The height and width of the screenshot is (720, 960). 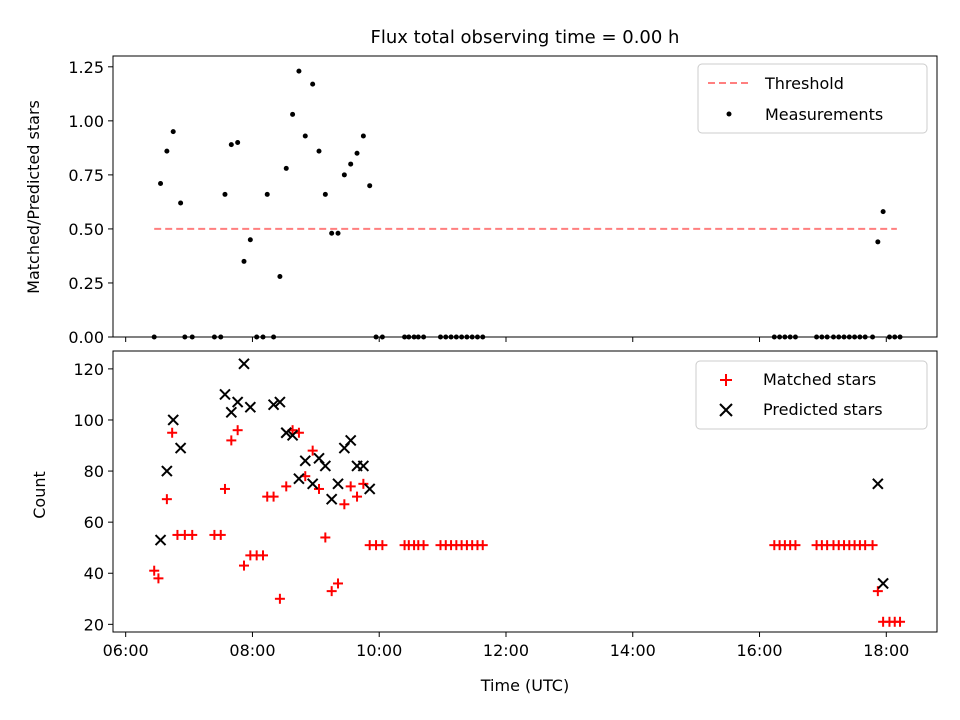 I want to click on x-tick-label: 18:00, so click(x=886, y=650).